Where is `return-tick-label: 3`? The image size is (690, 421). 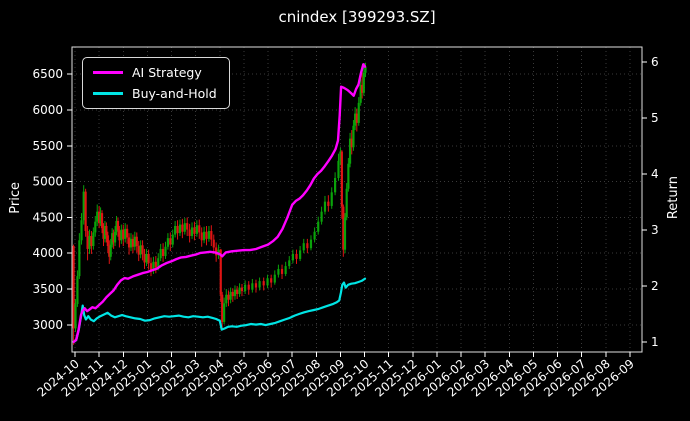
return-tick-label: 3 is located at coordinates (655, 230).